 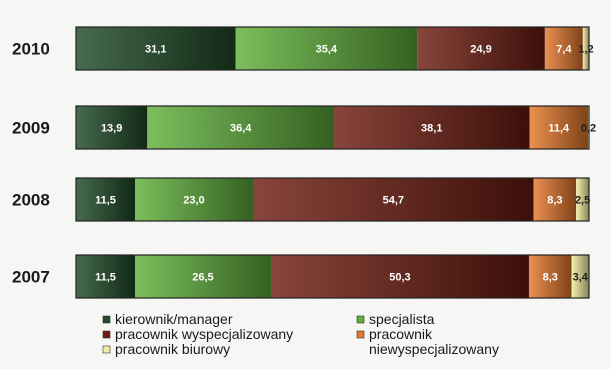 I want to click on value-label-2010-series-1: 35,4, so click(x=327, y=50).